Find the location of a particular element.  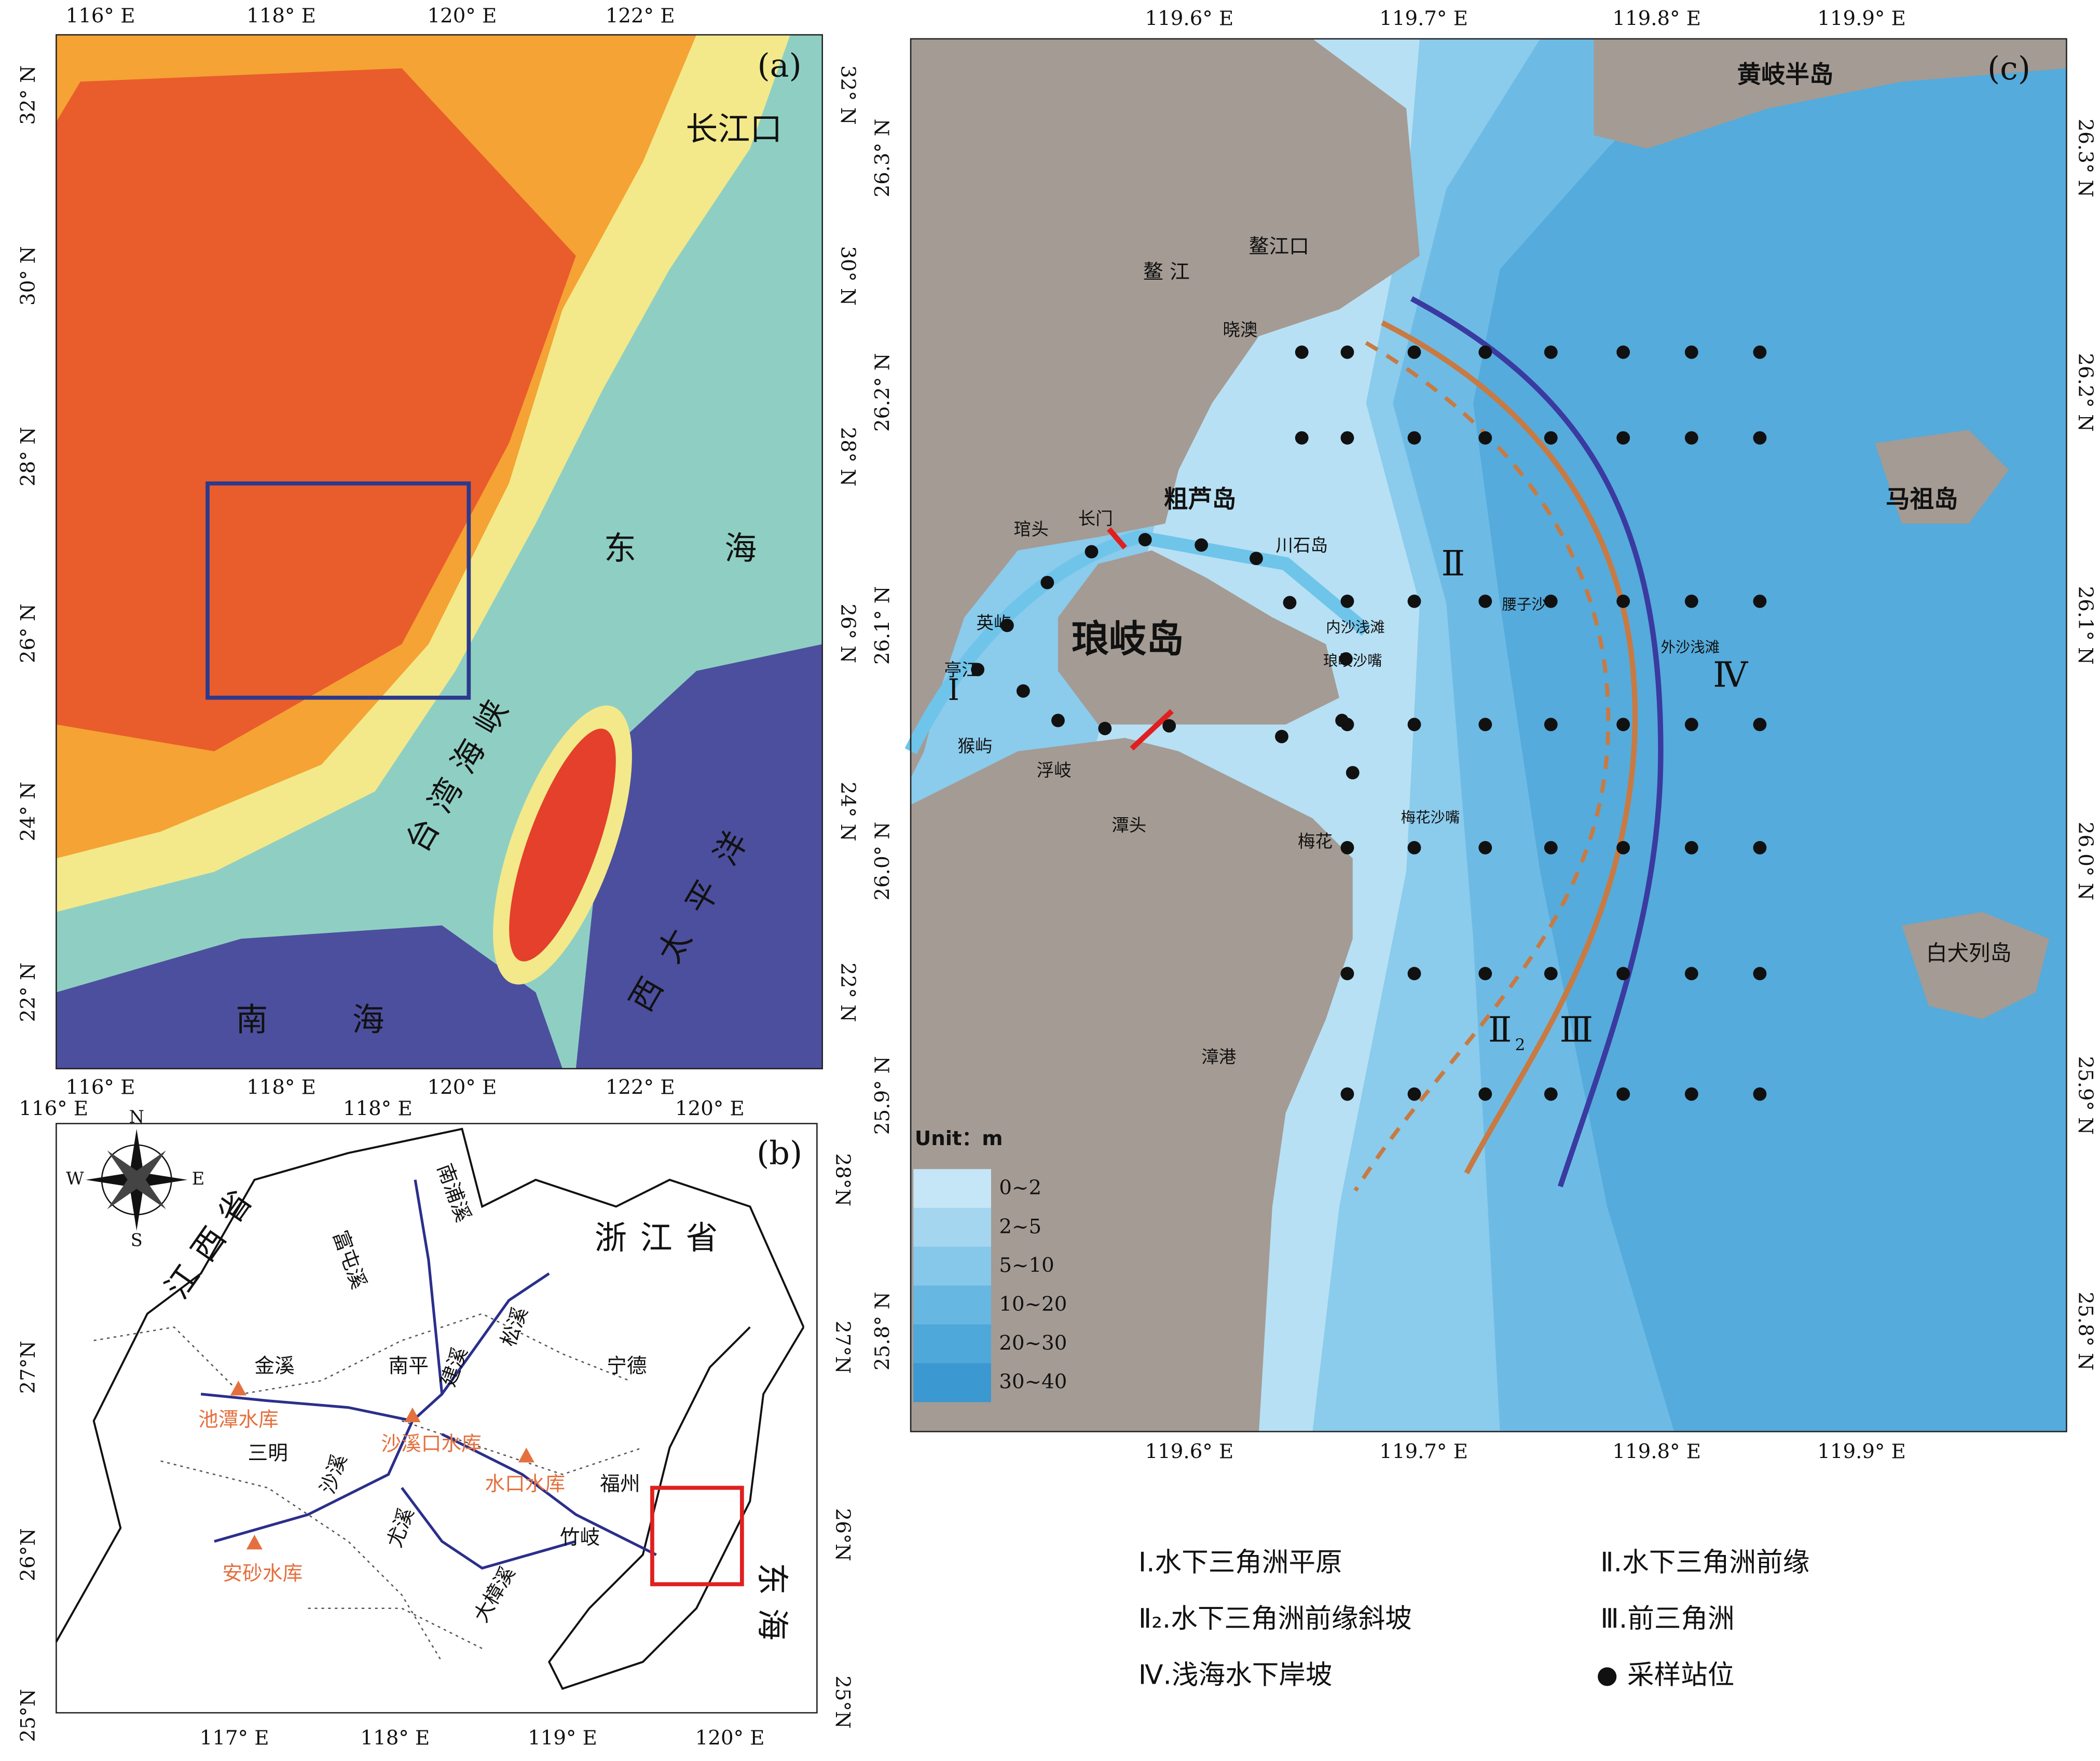

legend-label: 2~5 is located at coordinates (1020, 1227).